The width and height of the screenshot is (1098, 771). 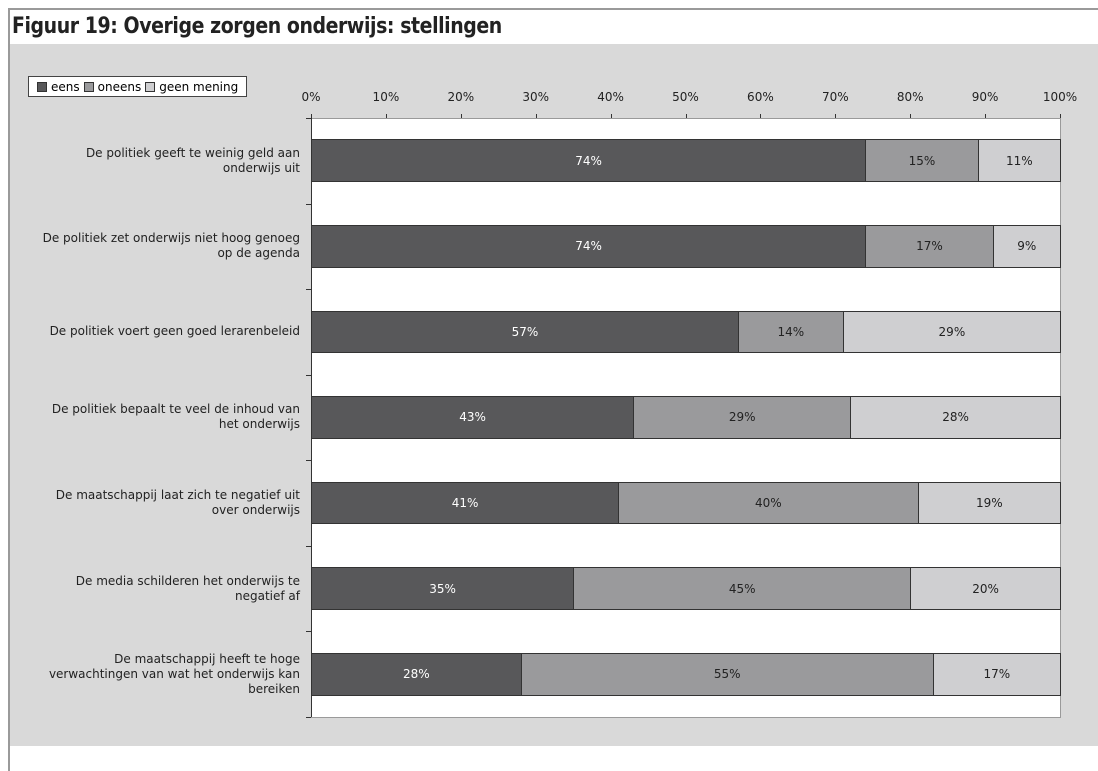 I want to click on bar-segment: 43%, so click(x=473, y=417).